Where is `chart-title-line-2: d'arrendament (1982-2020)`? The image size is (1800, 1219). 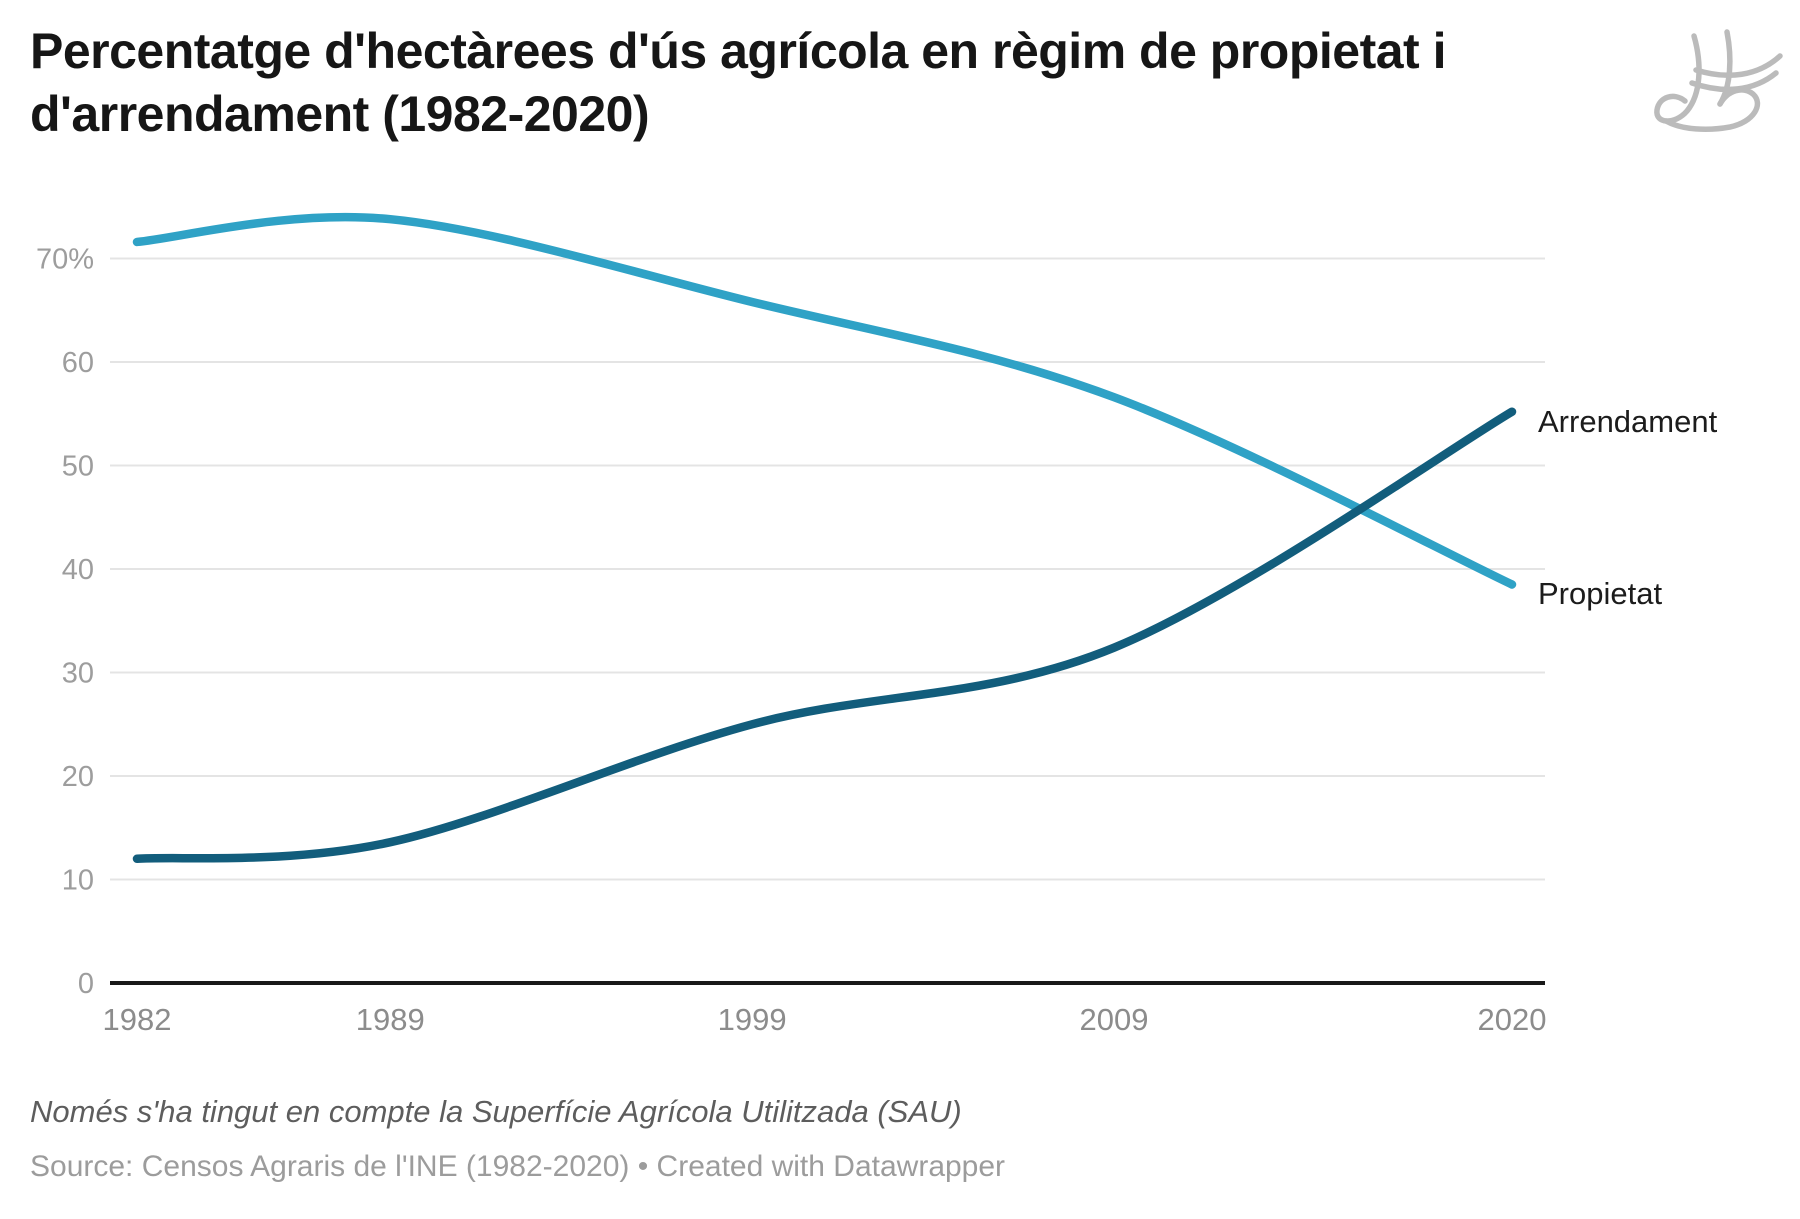 chart-title-line-2: d'arrendament (1982-2020) is located at coordinates (340, 114).